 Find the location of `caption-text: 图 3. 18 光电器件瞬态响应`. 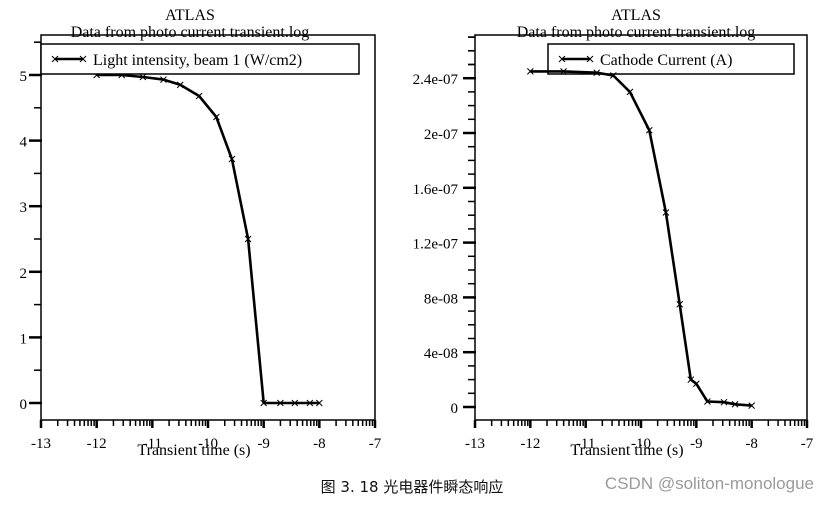

caption-text: 图 3. 18 光电器件瞬态响应 is located at coordinates (412, 487).